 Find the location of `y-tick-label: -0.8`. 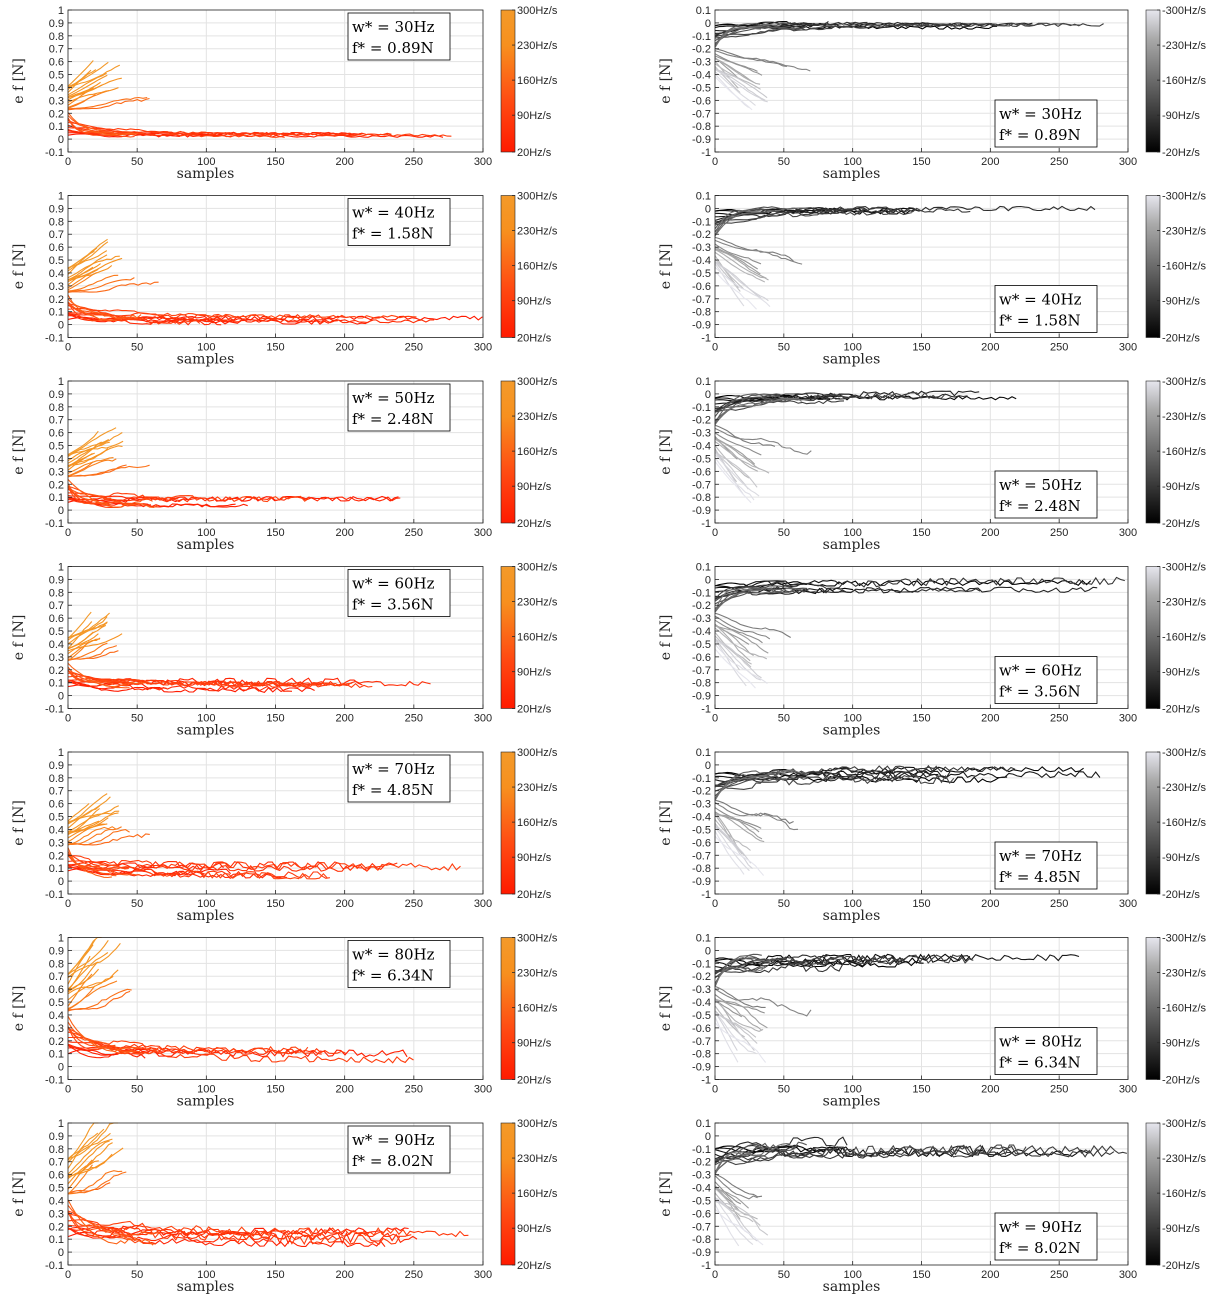

y-tick-label: -0.8 is located at coordinates (701, 1055).